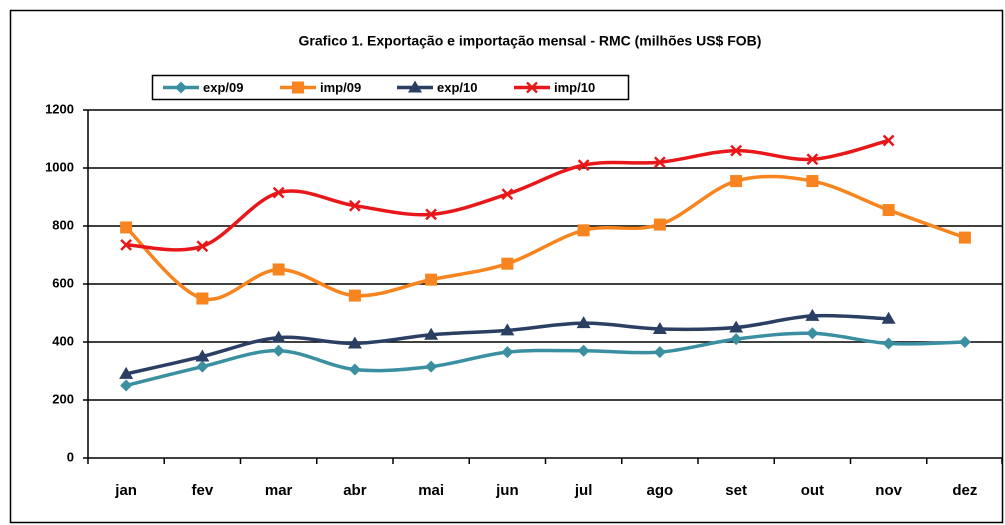  Describe the element at coordinates (63, 224) in the screenshot. I see `y-tick-label: 800` at that location.